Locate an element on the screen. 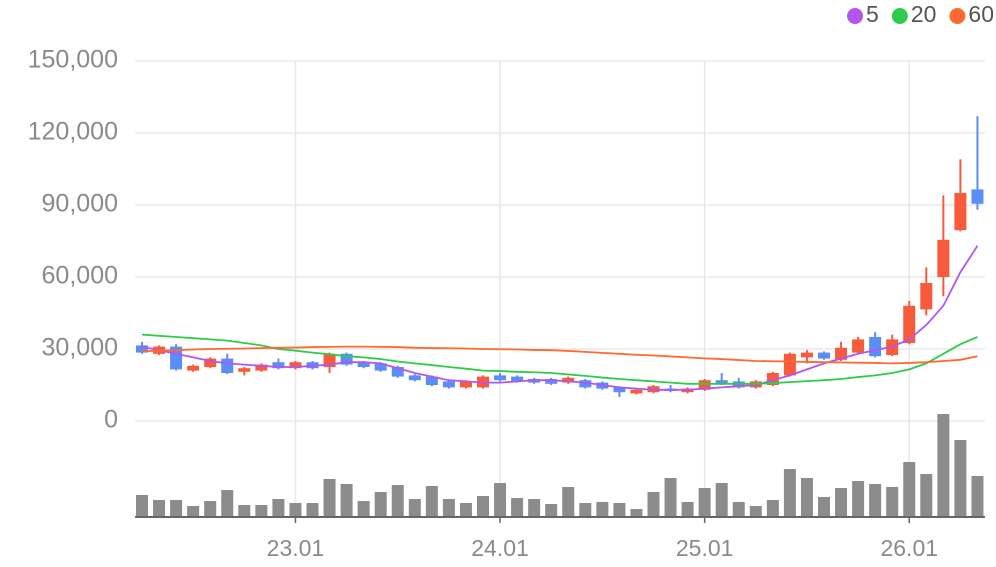 The image size is (996, 567). x-tick-label: 26.01 is located at coordinates (909, 548).